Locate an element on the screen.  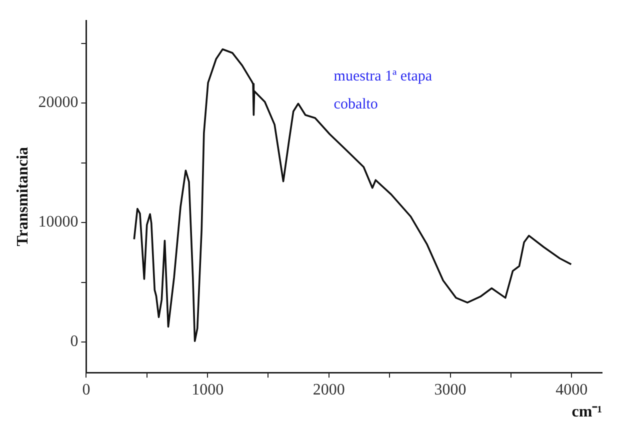
annotation: muestra 1ª etapa is located at coordinates (383, 76).